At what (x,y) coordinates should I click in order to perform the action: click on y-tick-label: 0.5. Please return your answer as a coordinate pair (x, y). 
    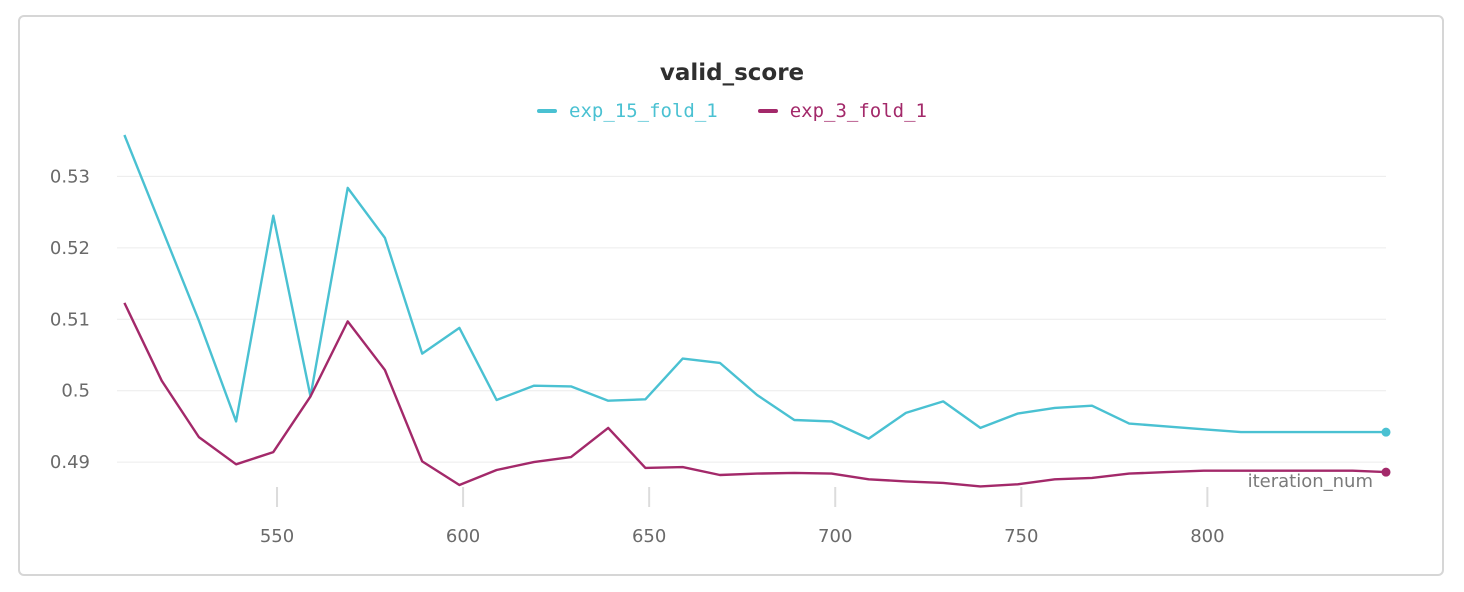
    Looking at the image, I should click on (75, 391).